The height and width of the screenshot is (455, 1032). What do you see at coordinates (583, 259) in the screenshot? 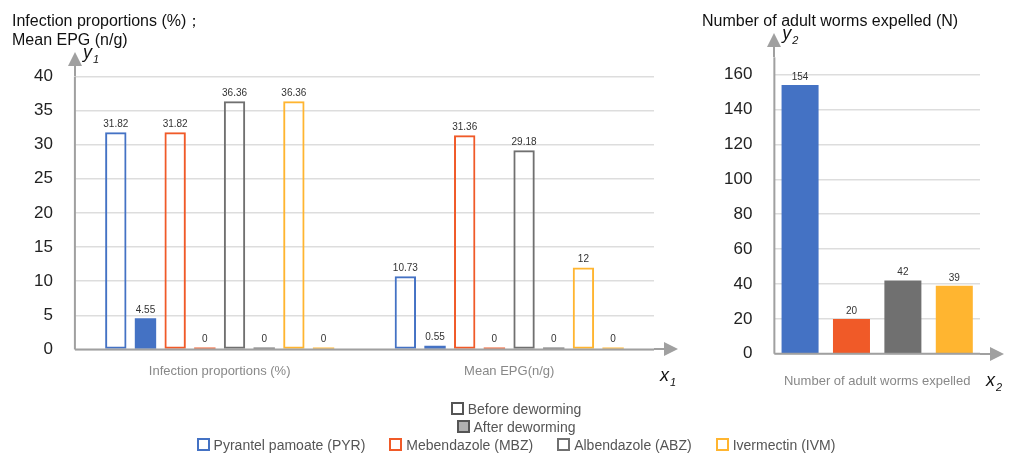
I see `data-label: 12` at bounding box center [583, 259].